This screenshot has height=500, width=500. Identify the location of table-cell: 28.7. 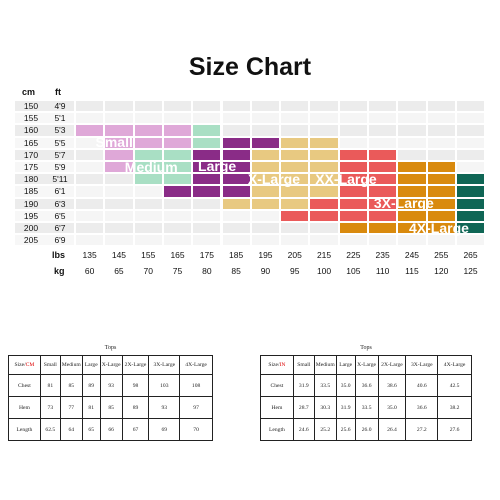
(303, 407).